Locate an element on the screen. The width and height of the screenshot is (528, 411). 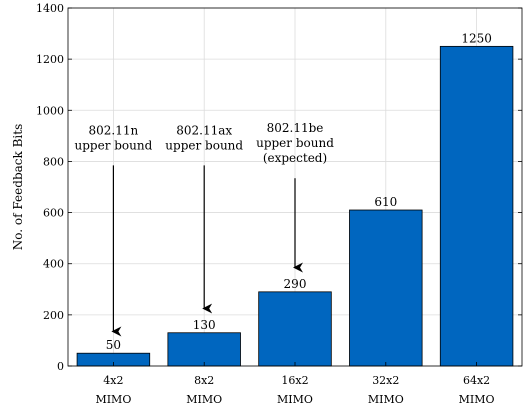
x-tick-label: 4x2 MIMO is located at coordinates (113, 390).